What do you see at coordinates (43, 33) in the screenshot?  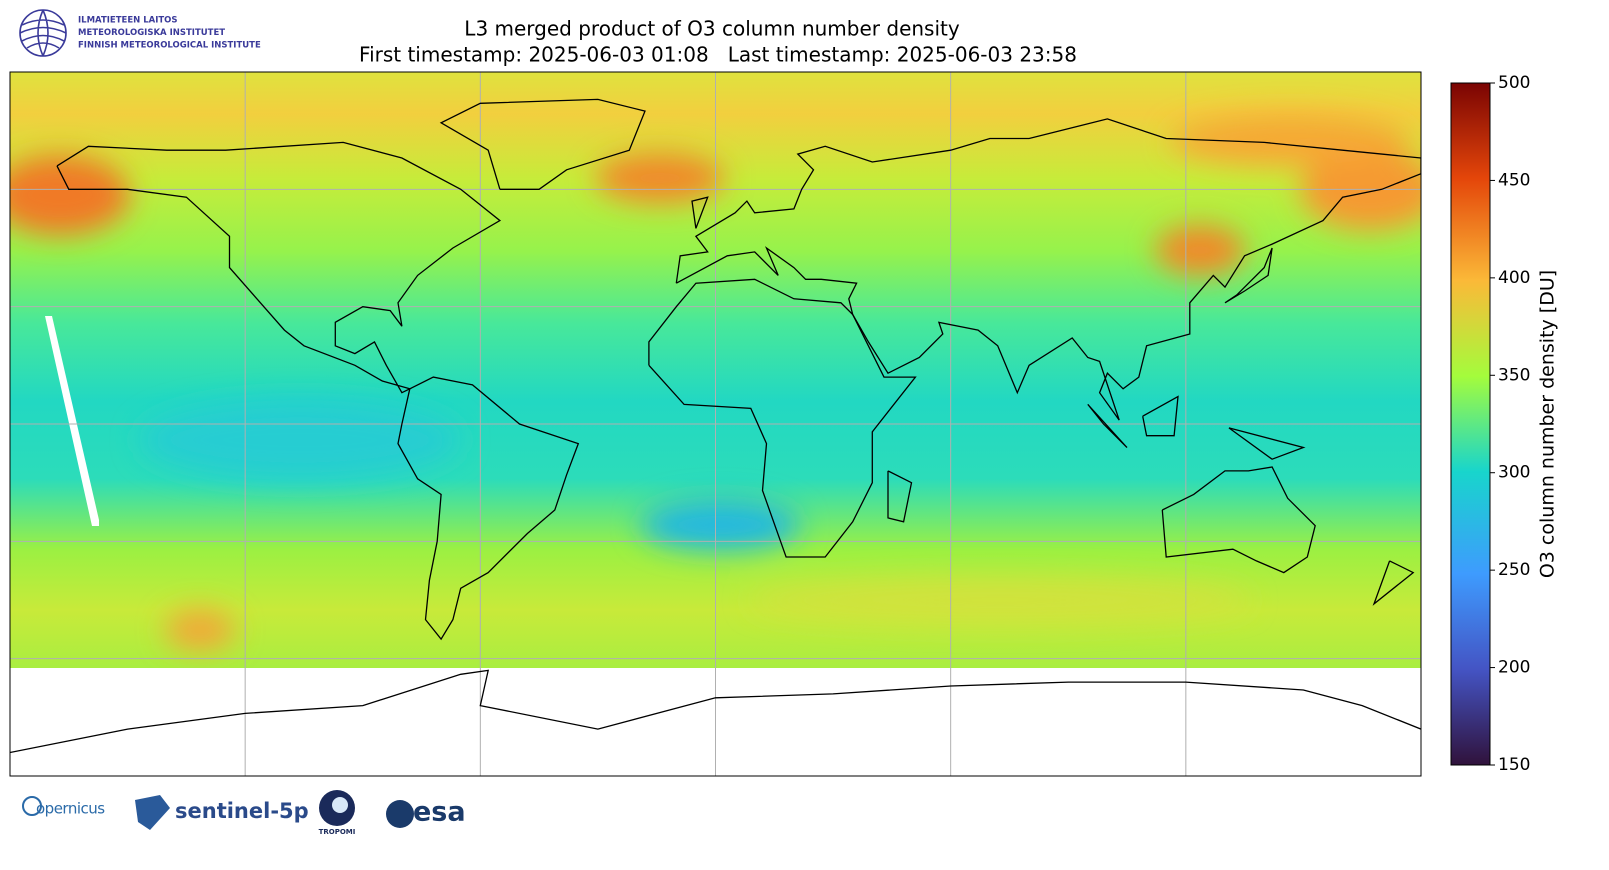 I see `fmi-logo` at bounding box center [43, 33].